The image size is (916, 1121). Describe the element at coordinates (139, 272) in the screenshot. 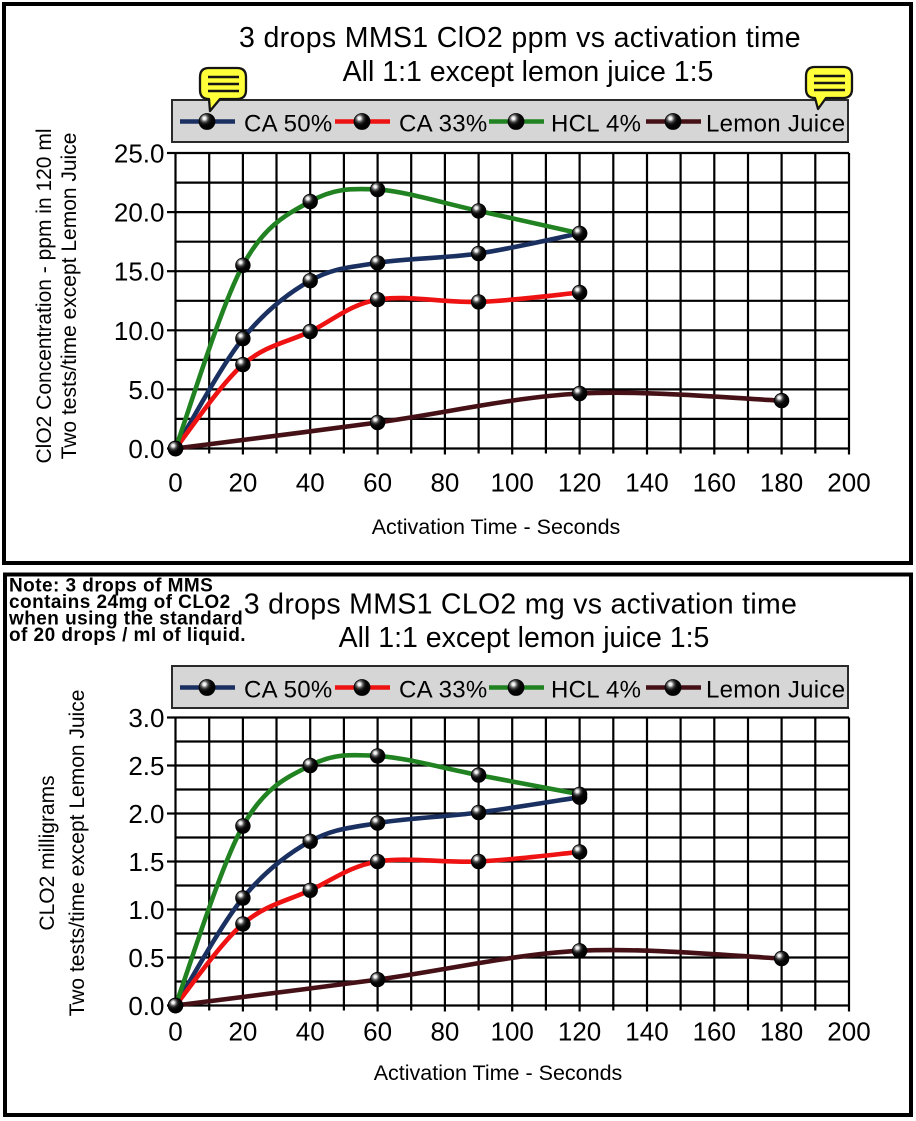

I see `svg-text: 15.0` at that location.